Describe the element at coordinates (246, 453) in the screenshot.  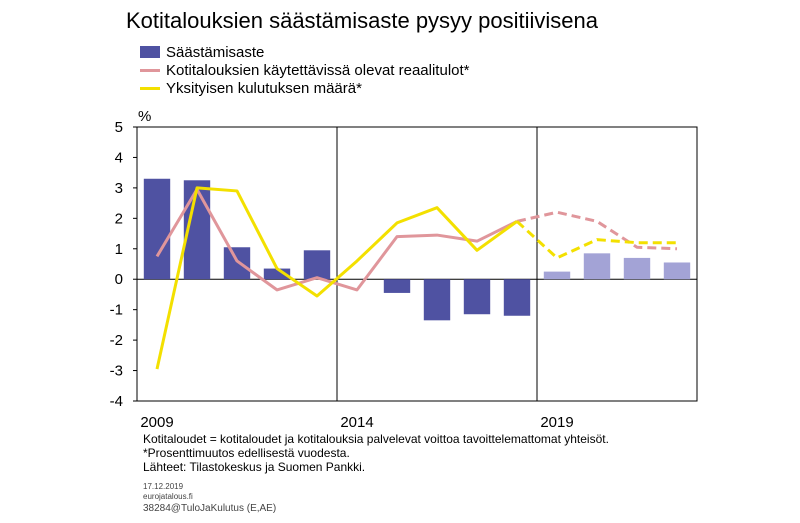
I see `note-percent-change: *Prosenttimuutos edellisestä vuodesta.` at that location.